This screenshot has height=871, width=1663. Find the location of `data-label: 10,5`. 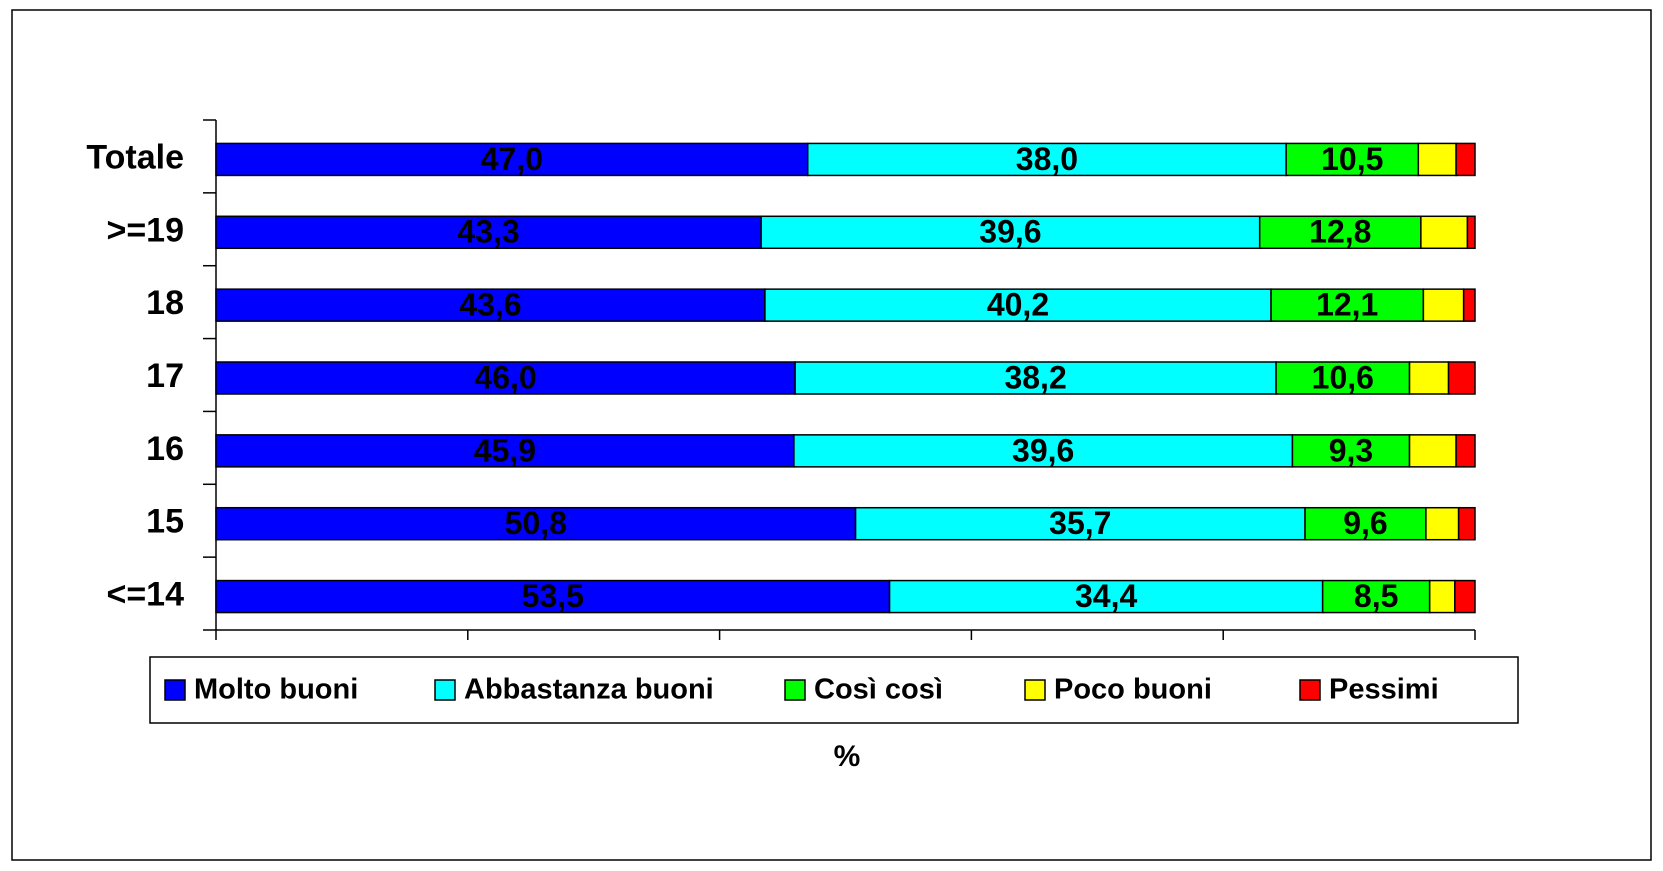

data-label: 10,5 is located at coordinates (1352, 159).